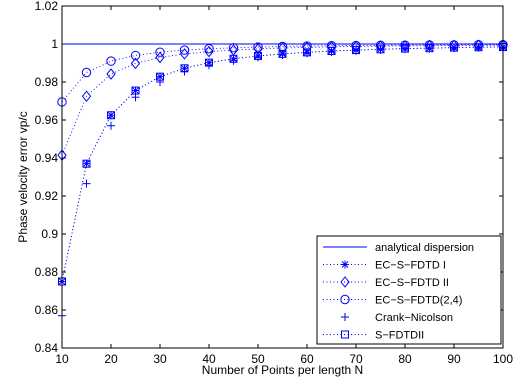 The width and height of the screenshot is (519, 387). Describe the element at coordinates (399, 336) in the screenshot. I see `legend-label: S−FDTDII` at that location.